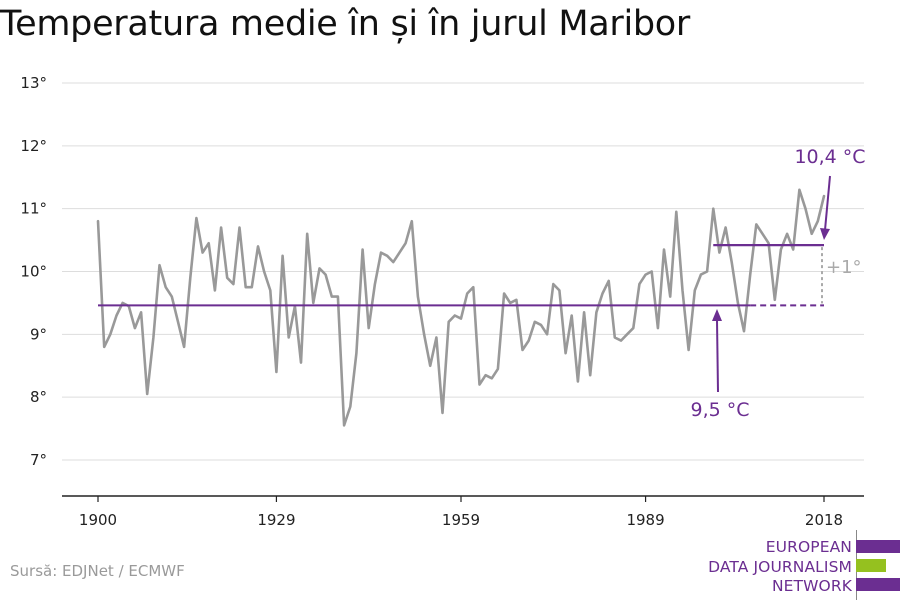 This screenshot has width=900, height=600. What do you see at coordinates (98, 520) in the screenshot?
I see `x-tick-label-1900: 1900` at bounding box center [98, 520].